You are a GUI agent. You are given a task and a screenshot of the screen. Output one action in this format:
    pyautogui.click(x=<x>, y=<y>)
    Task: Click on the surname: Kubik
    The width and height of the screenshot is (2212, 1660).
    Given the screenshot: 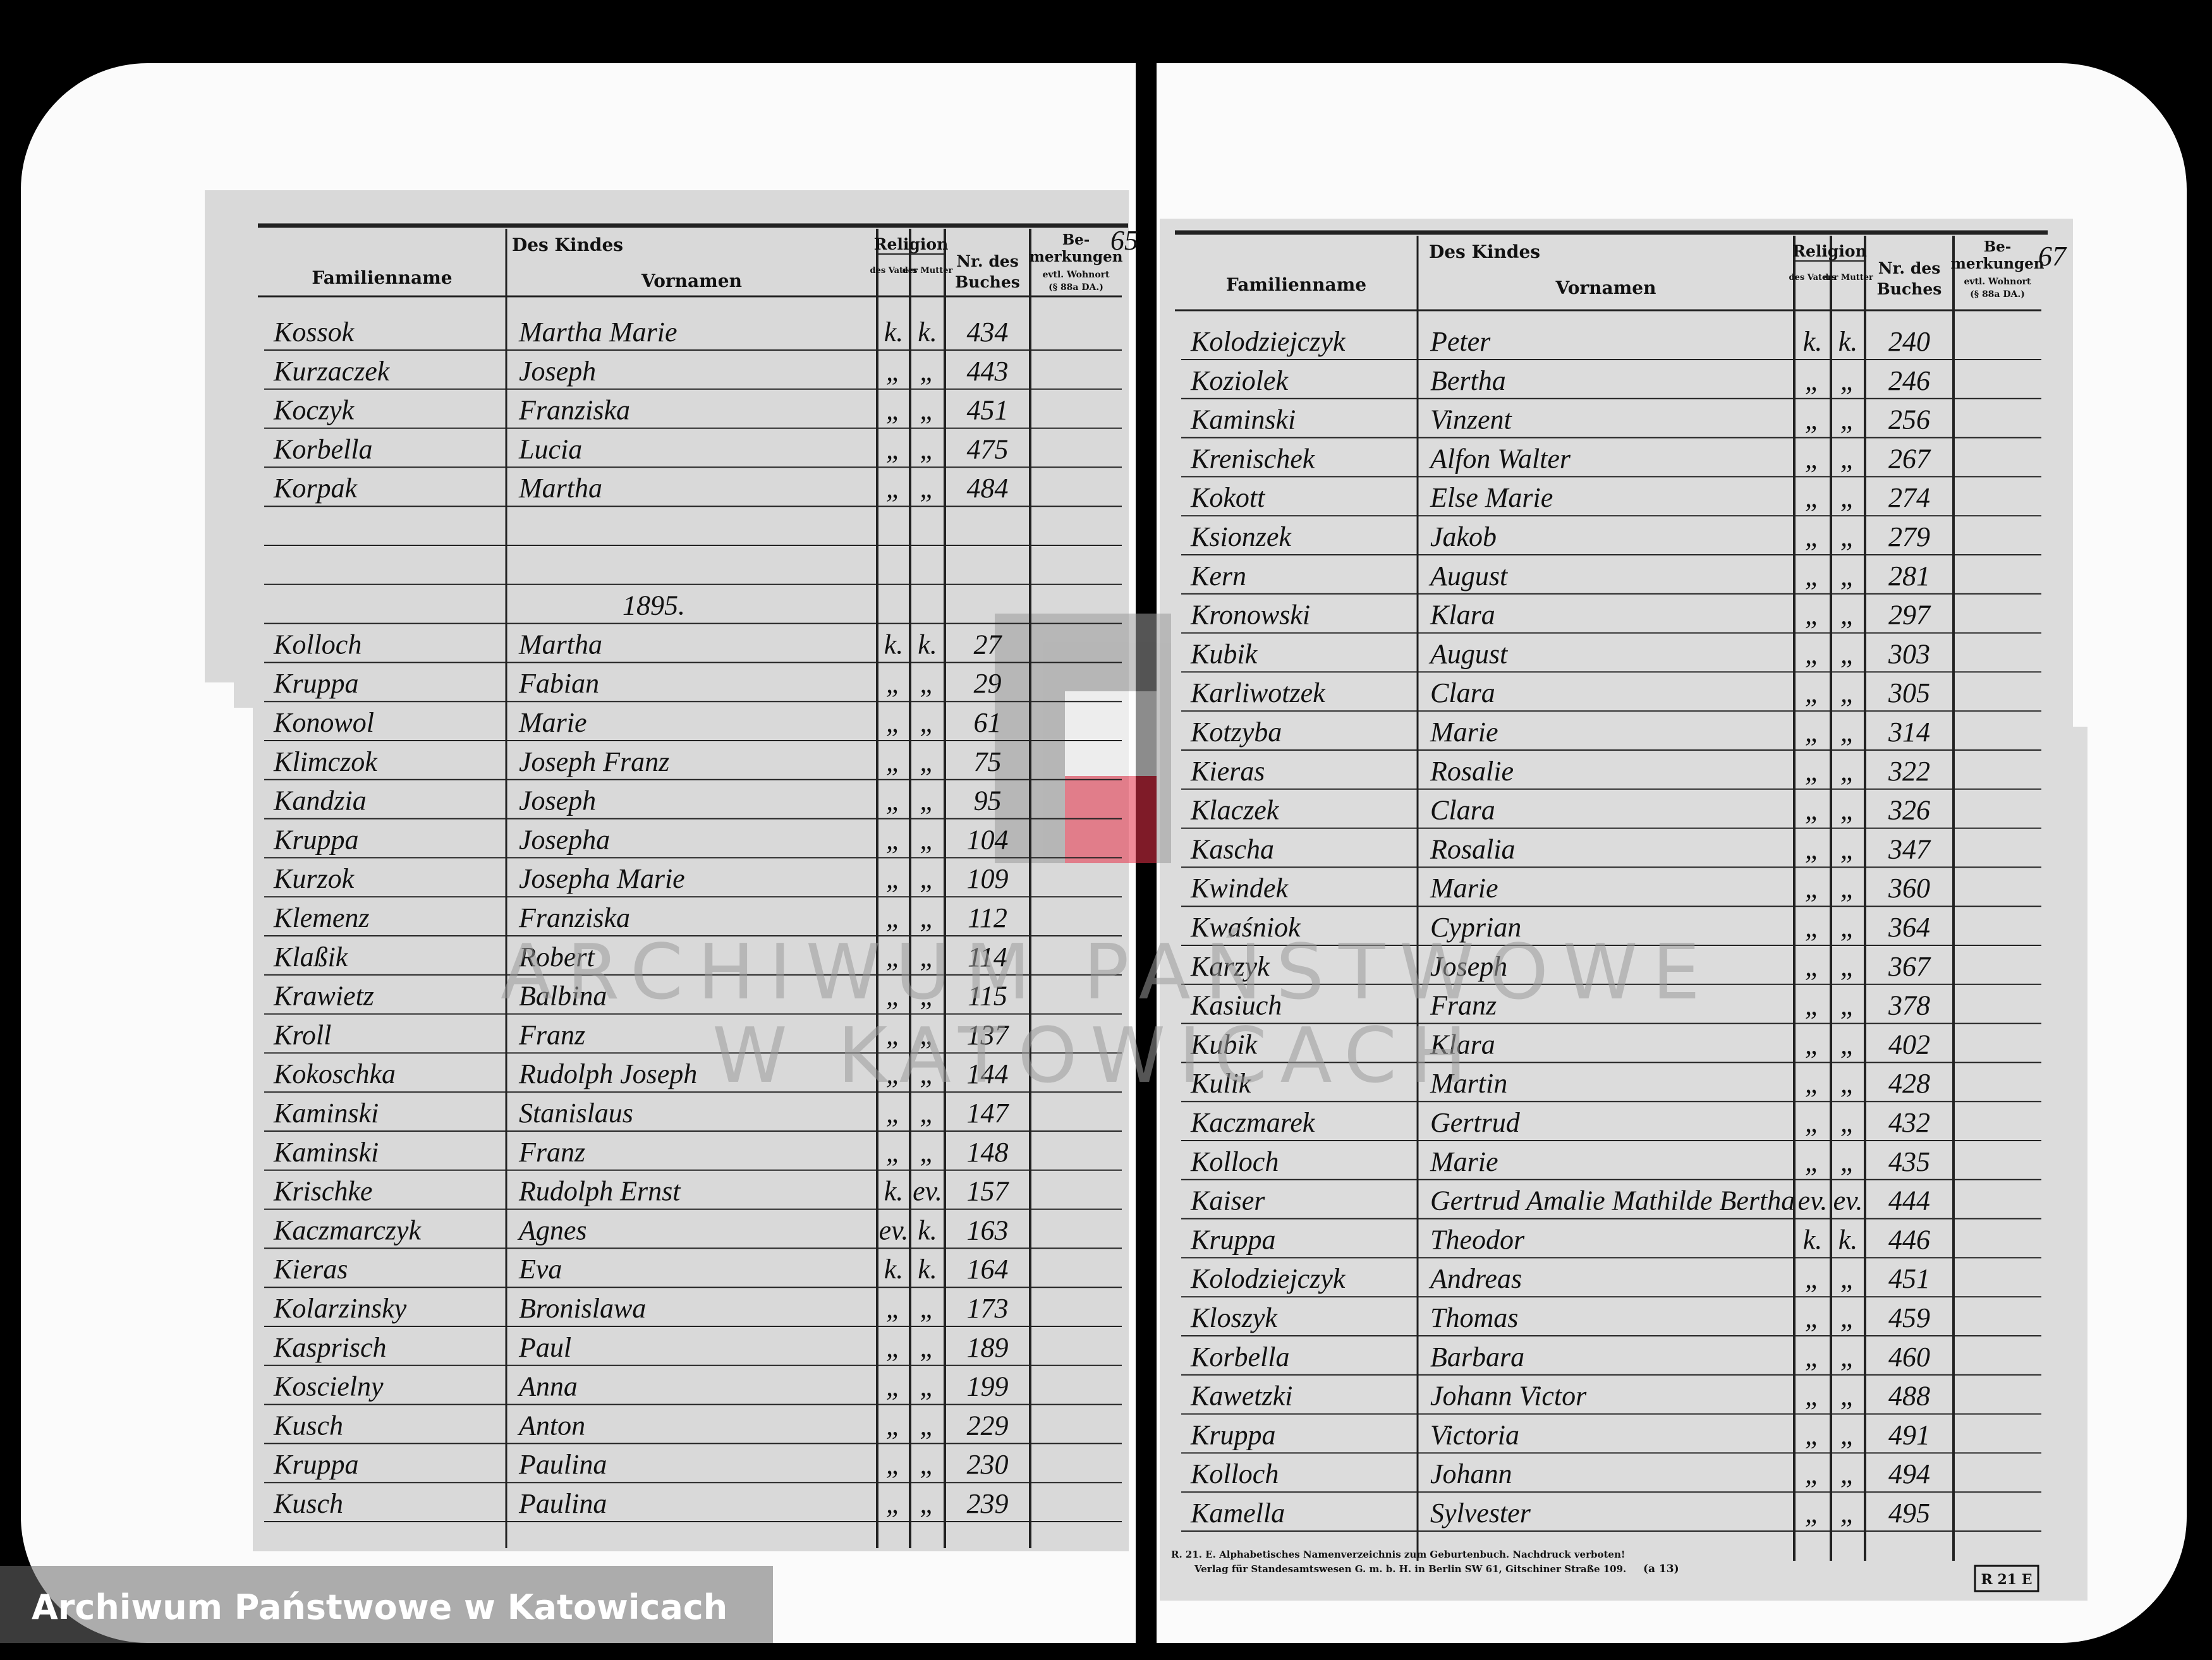 What is the action you would take?
    pyautogui.click(x=1224, y=1044)
    